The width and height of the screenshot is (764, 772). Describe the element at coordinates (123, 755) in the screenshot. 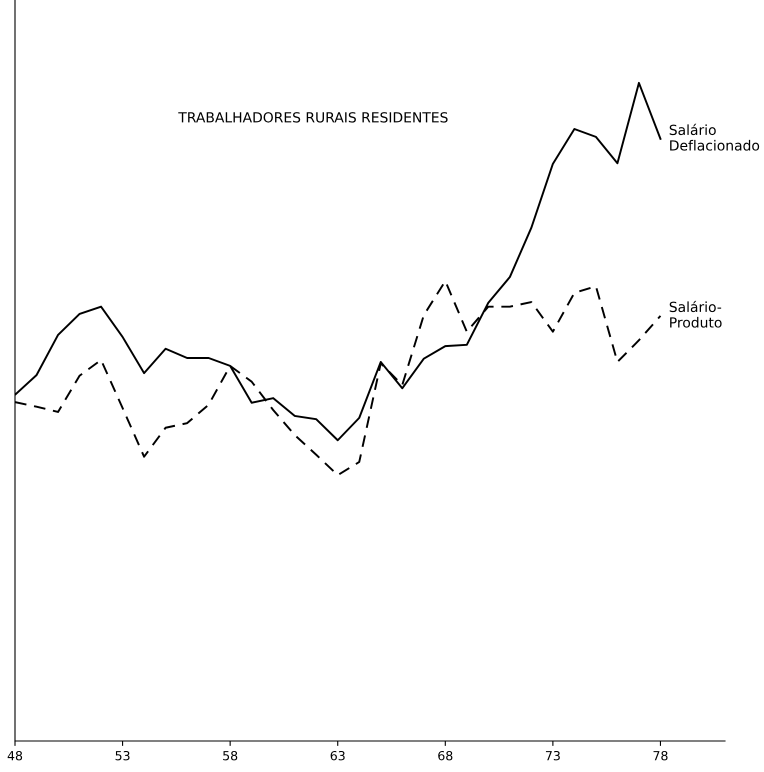

I see `x-tick-label: 53` at that location.